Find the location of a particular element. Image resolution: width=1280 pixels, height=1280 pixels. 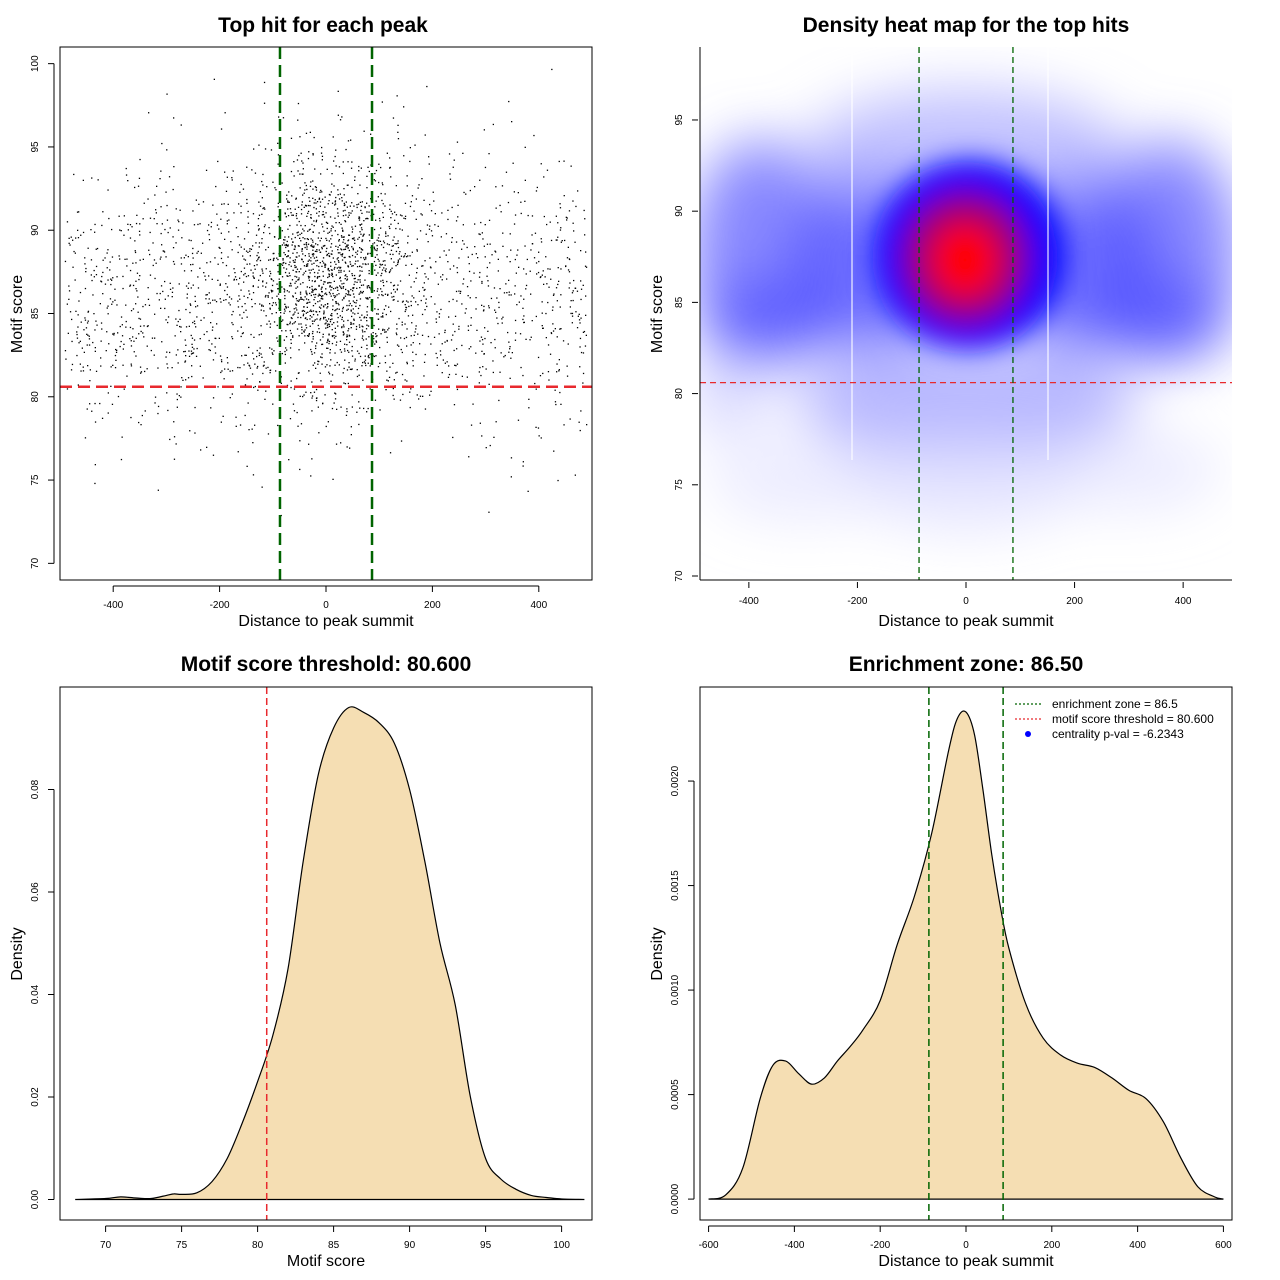

y-tick-label: 95 is located at coordinates (679, 120).